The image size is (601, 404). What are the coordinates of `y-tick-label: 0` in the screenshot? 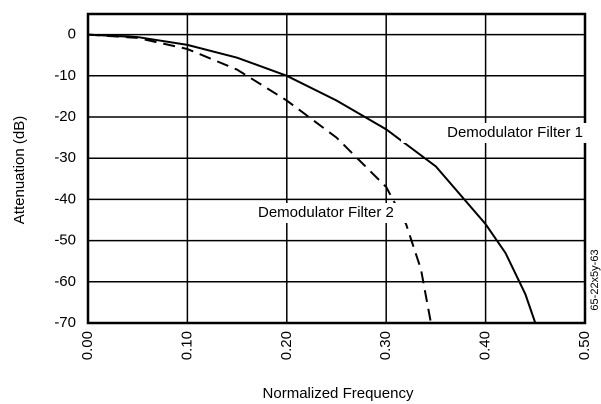 It's located at (72, 34).